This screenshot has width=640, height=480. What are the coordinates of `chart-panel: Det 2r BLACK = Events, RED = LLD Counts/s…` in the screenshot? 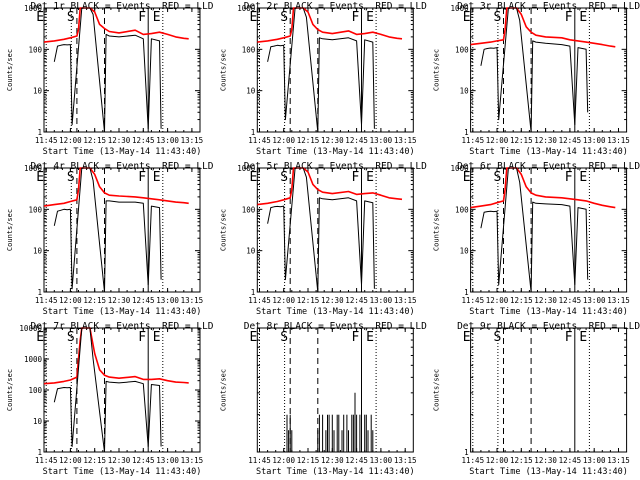 It's located at (323, 79).